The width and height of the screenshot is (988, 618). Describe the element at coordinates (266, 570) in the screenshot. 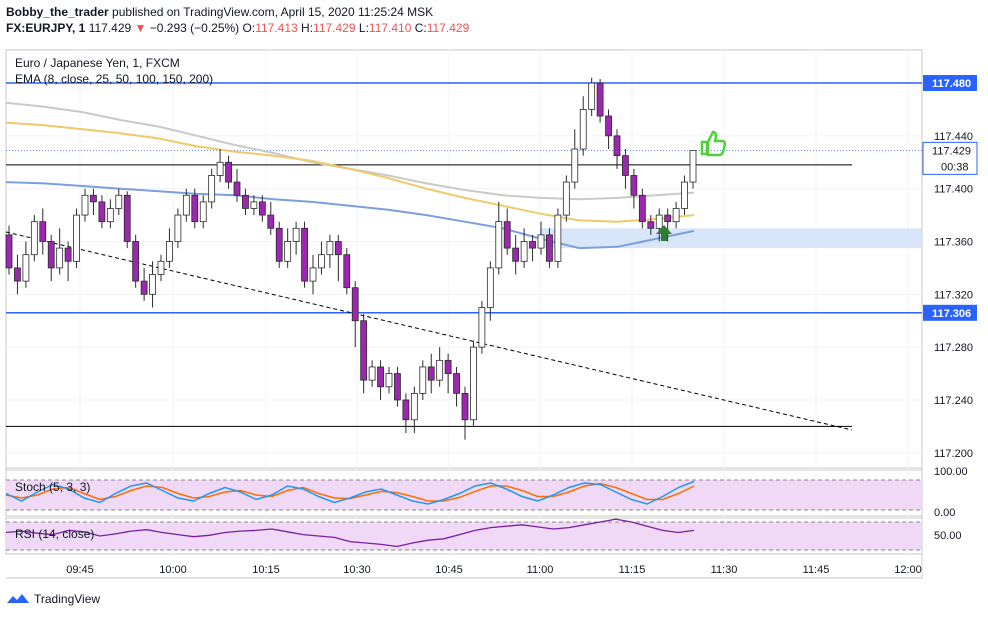

I see `time-tick-label: 10:15` at that location.